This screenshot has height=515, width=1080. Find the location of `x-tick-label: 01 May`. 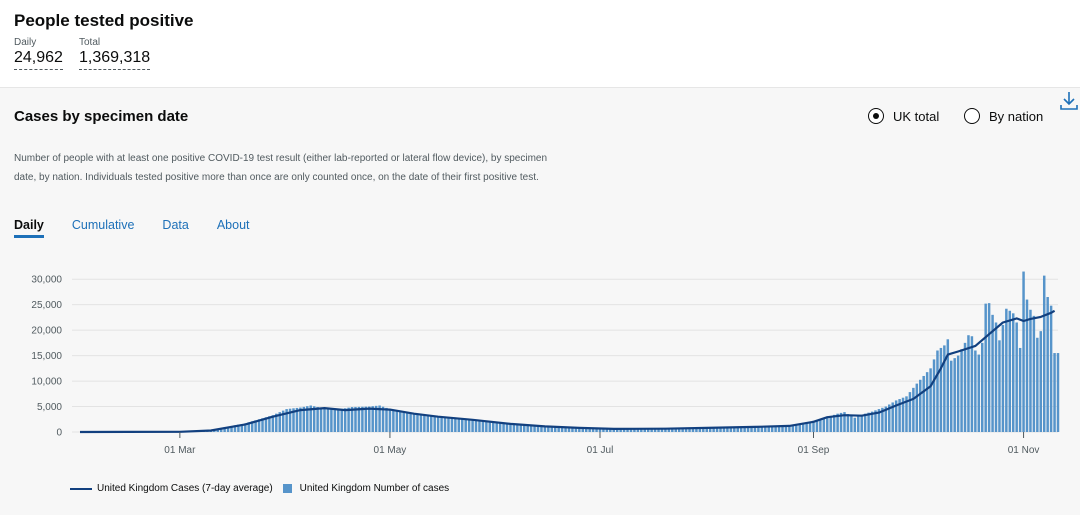

x-tick-label: 01 May is located at coordinates (390, 450).